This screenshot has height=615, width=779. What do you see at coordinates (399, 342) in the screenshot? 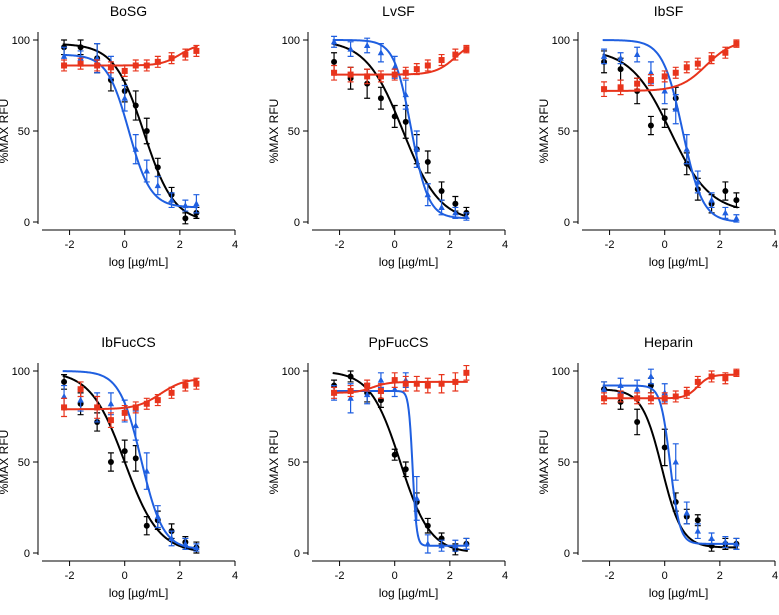
I see `chart-title: PpFucCS` at bounding box center [399, 342].